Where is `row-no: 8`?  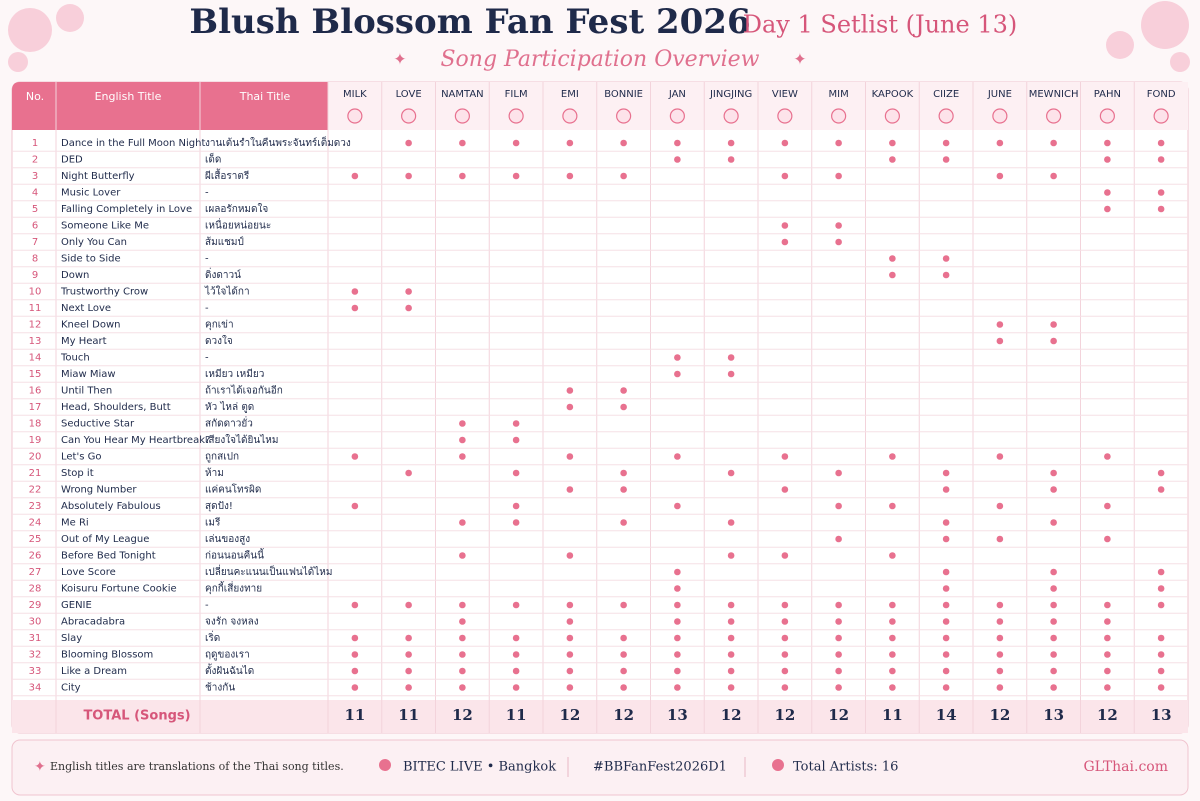 row-no: 8 is located at coordinates (35, 259).